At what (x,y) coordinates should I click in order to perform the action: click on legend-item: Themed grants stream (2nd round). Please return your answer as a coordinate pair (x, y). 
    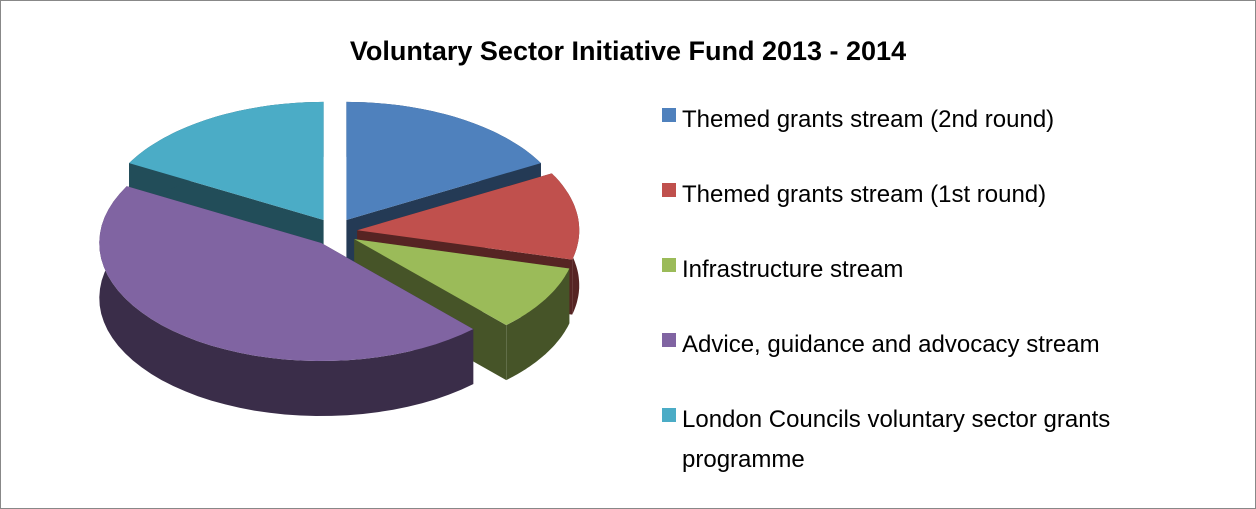
    Looking at the image, I should click on (942, 135).